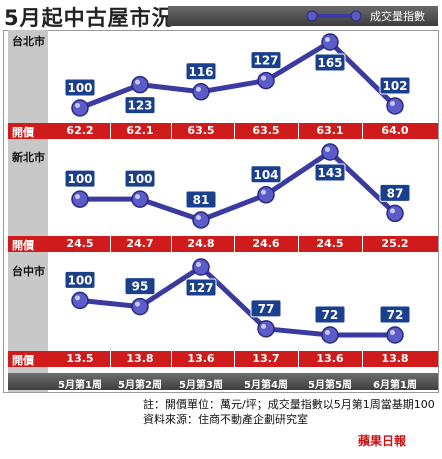 The image size is (442, 459). I want to click on price-row-taipei, so click(223, 131).